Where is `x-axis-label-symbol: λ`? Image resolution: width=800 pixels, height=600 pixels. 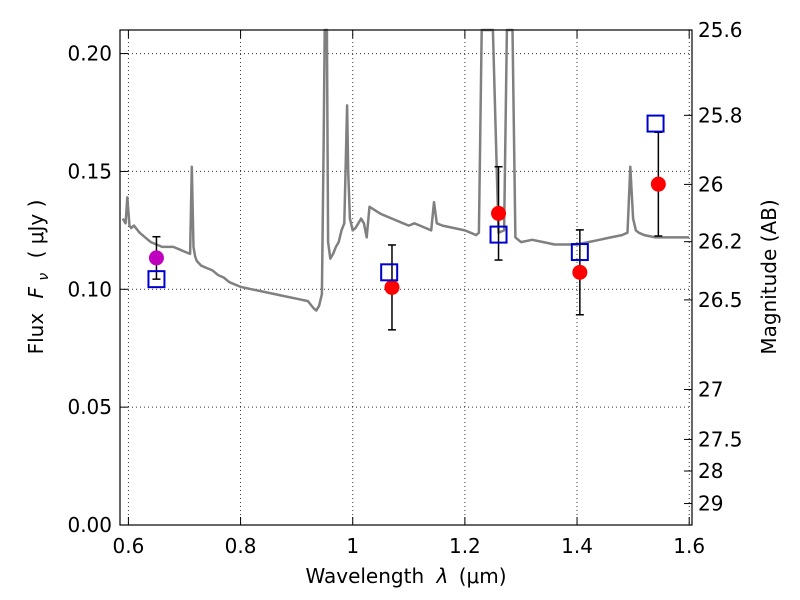 x-axis-label-symbol: λ is located at coordinates (442, 576).